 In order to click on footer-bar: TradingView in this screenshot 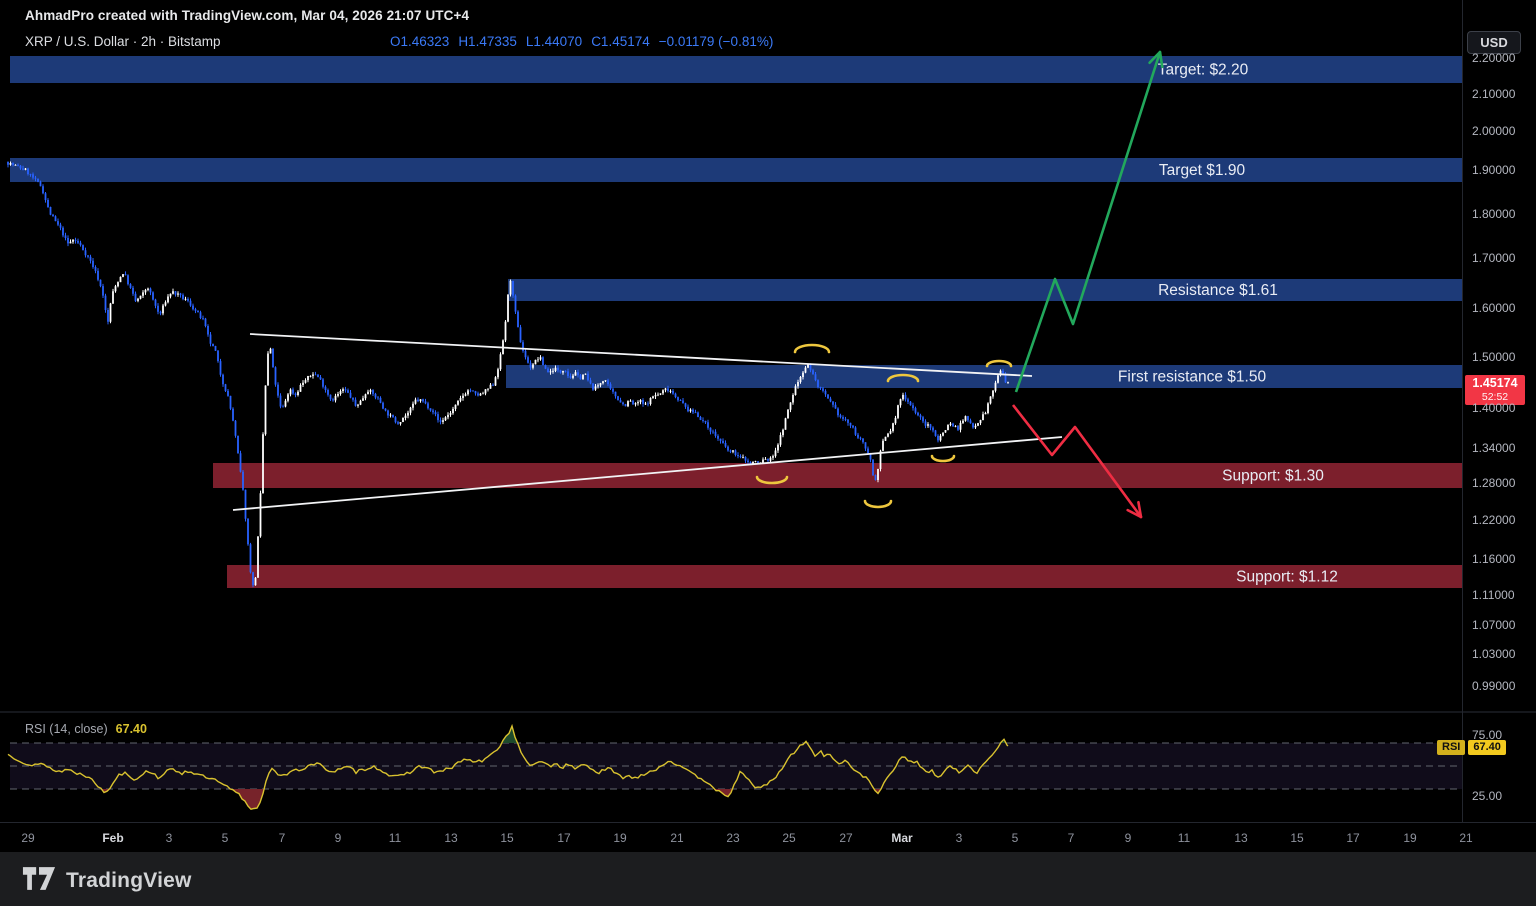, I will do `click(768, 879)`.